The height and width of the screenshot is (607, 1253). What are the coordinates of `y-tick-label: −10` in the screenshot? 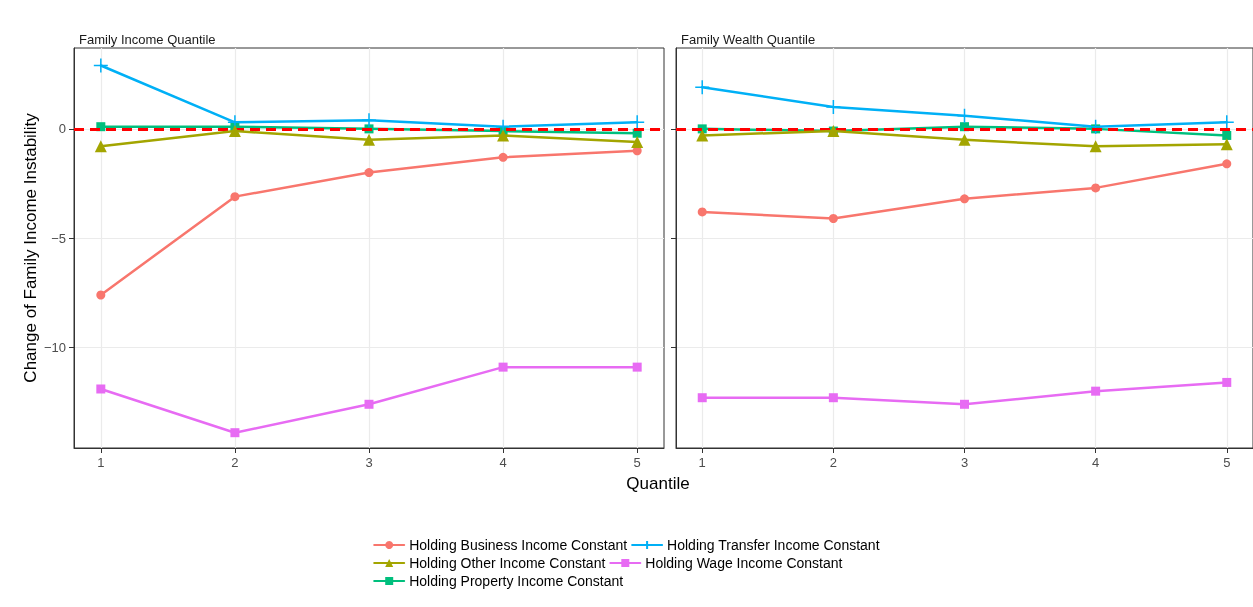 It's located at (54, 347).